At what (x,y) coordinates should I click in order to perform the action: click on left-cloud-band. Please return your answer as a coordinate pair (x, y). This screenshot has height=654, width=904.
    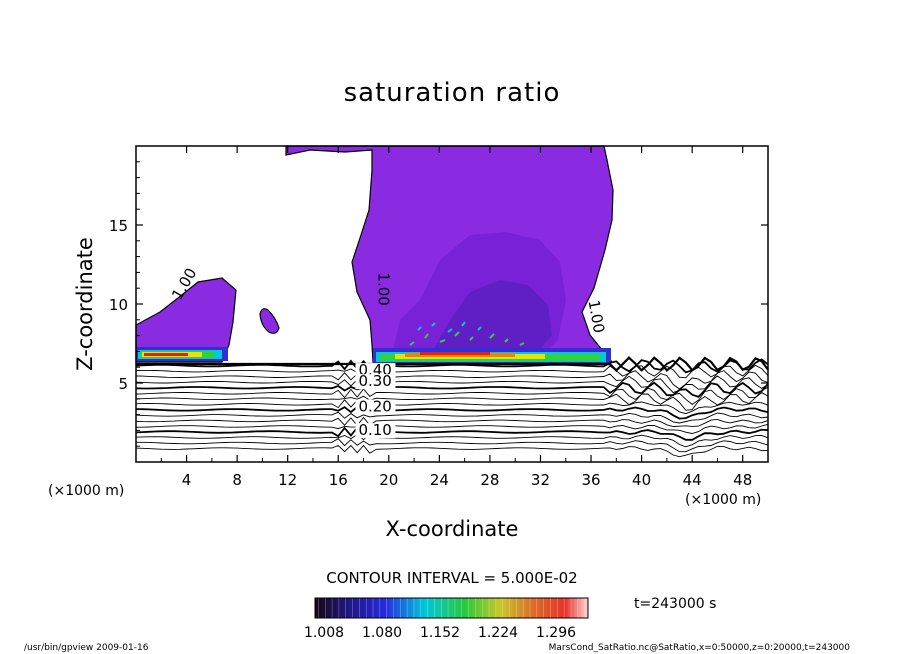
    Looking at the image, I should click on (182, 354).